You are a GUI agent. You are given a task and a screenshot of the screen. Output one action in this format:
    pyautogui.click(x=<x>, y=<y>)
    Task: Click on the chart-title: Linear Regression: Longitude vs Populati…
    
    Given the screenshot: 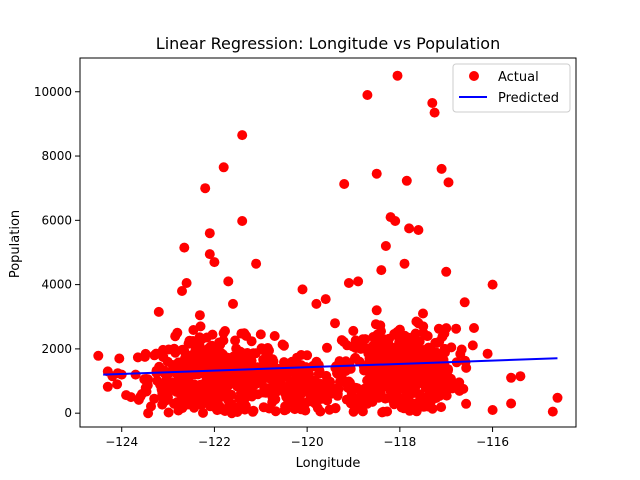 What is the action you would take?
    pyautogui.click(x=328, y=43)
    